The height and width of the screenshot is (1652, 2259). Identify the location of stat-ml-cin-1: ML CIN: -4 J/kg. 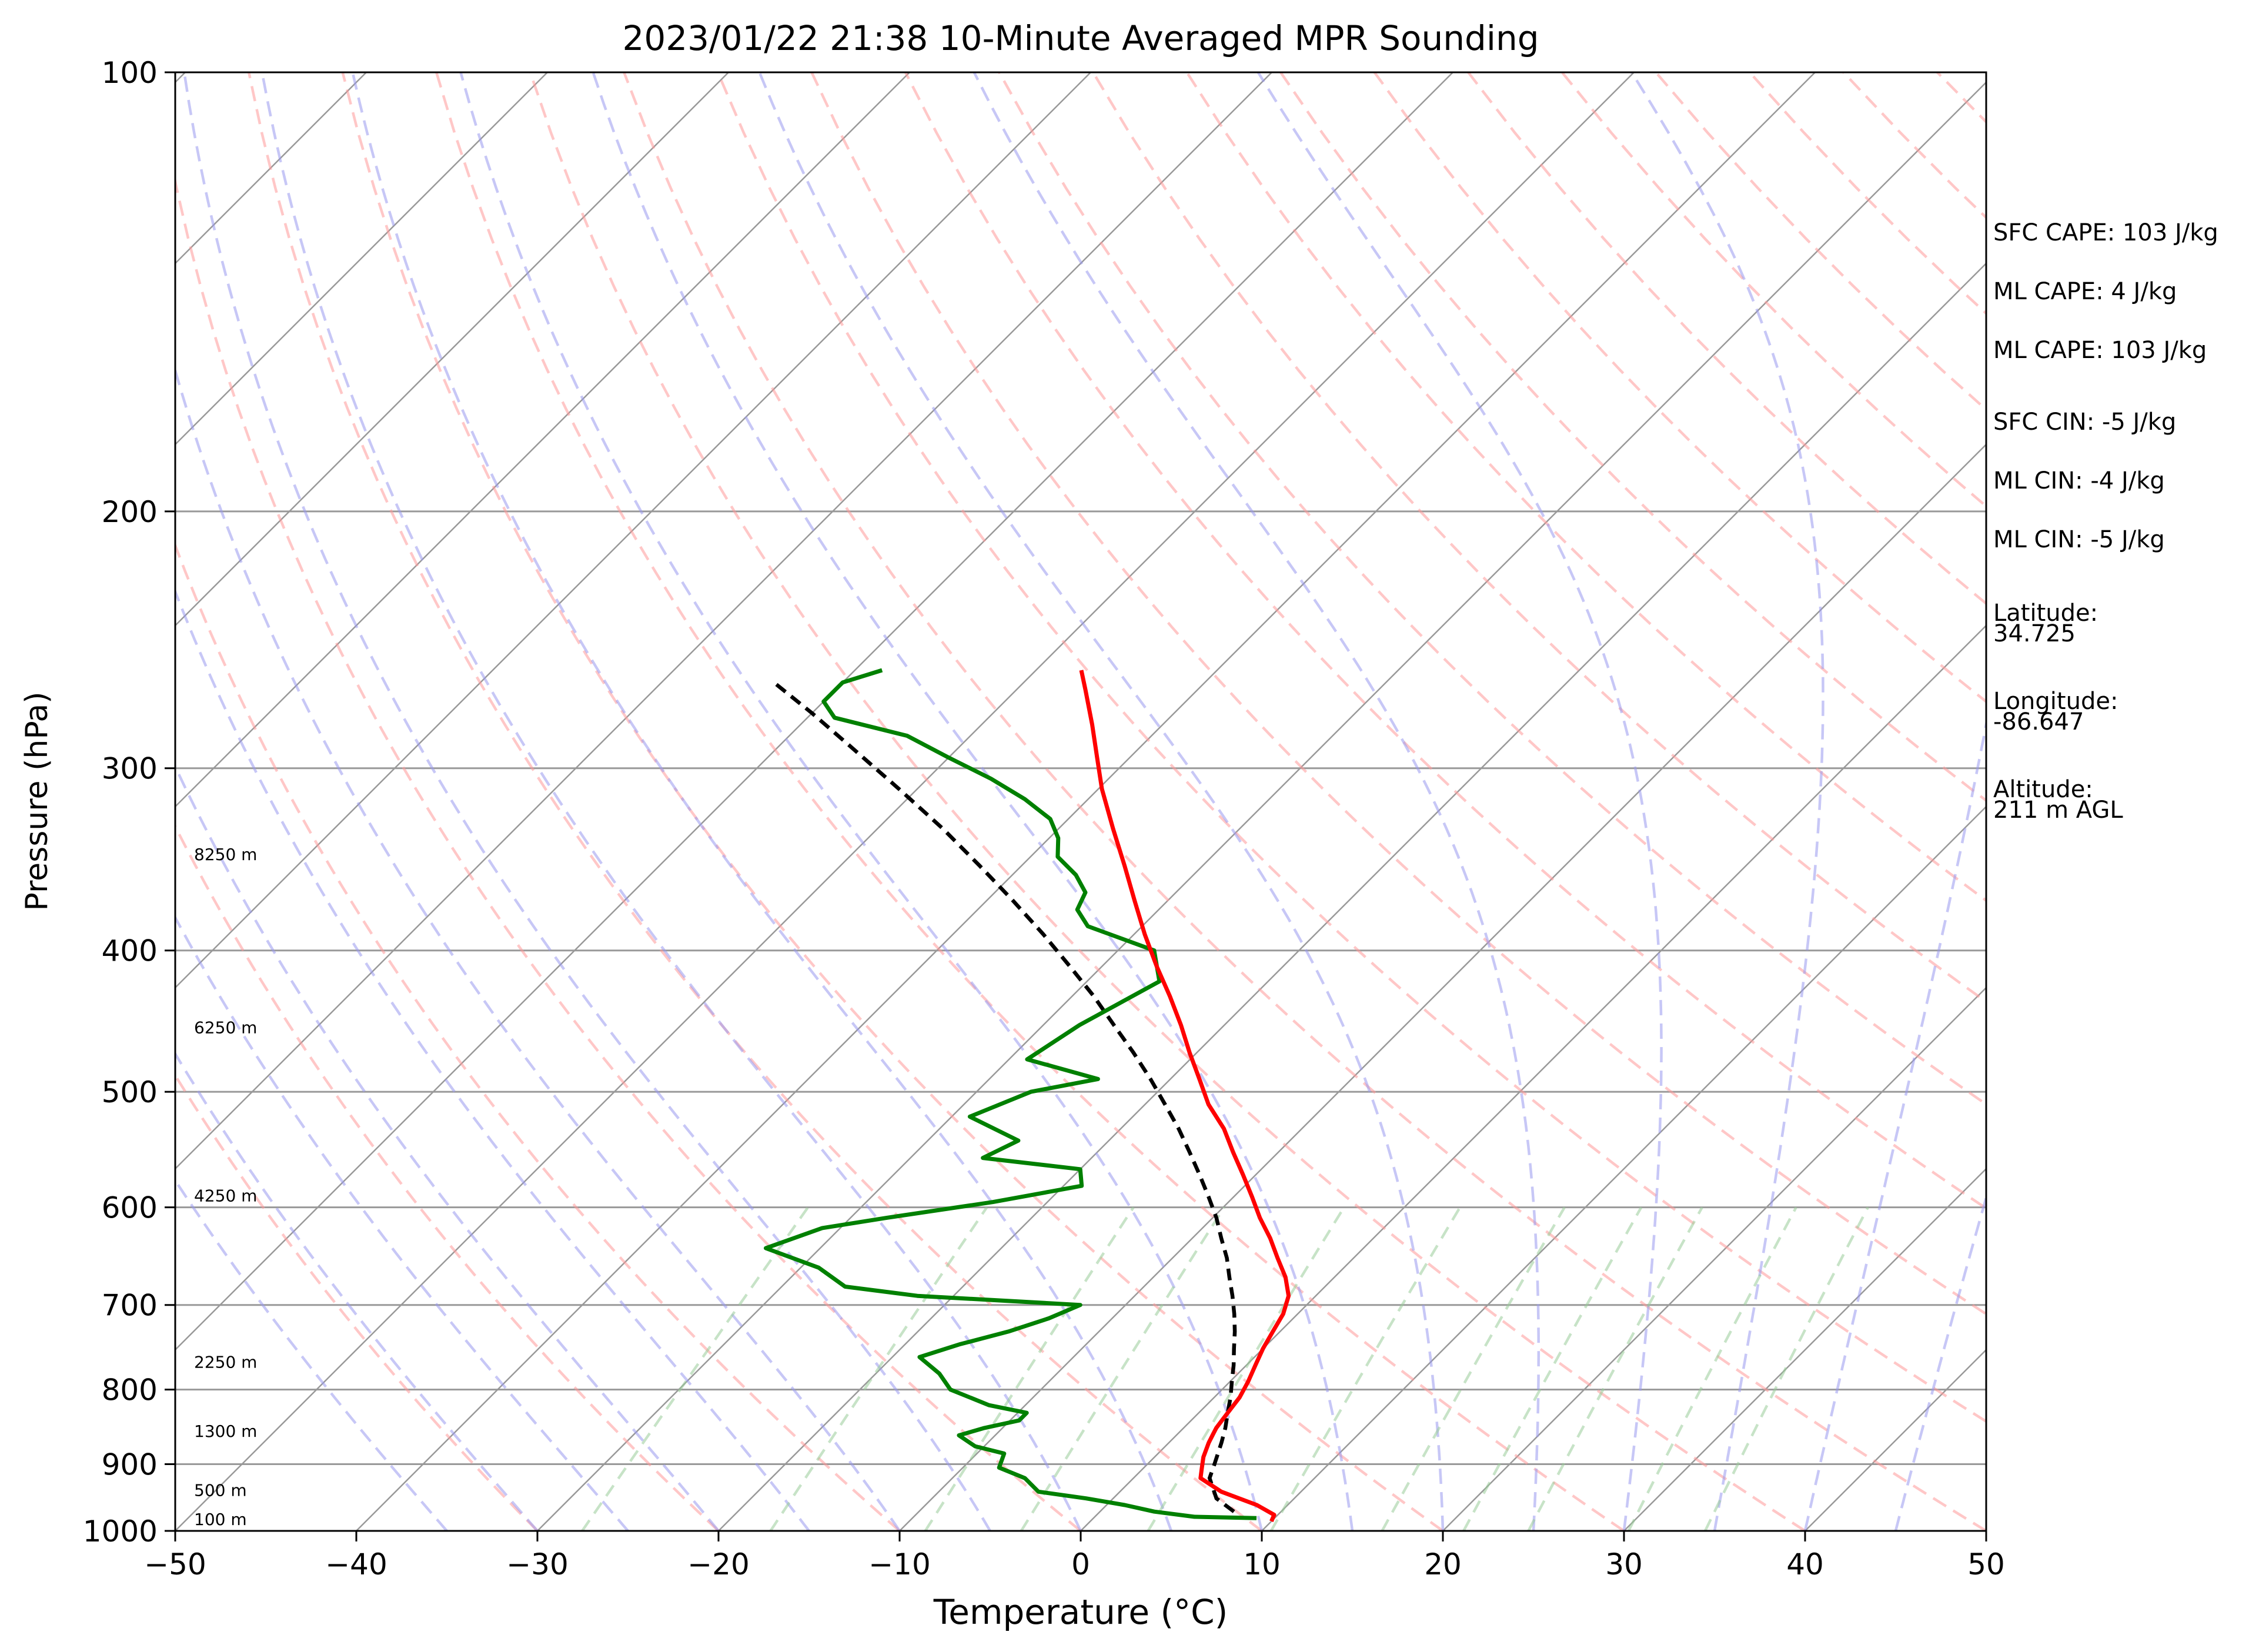
(2079, 481).